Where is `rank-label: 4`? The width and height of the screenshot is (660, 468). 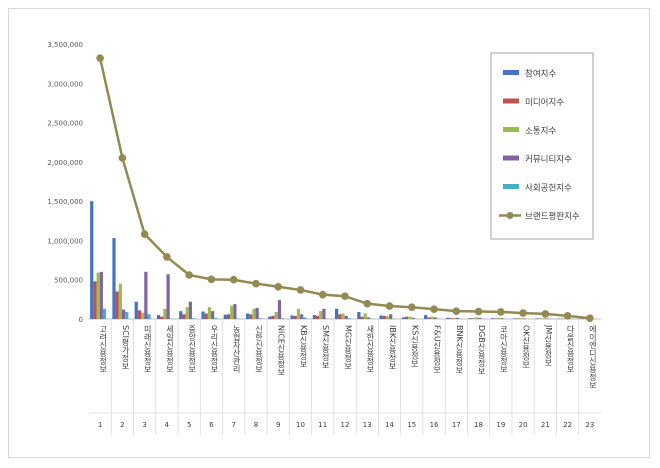 rank-label: 4 is located at coordinates (167, 425).